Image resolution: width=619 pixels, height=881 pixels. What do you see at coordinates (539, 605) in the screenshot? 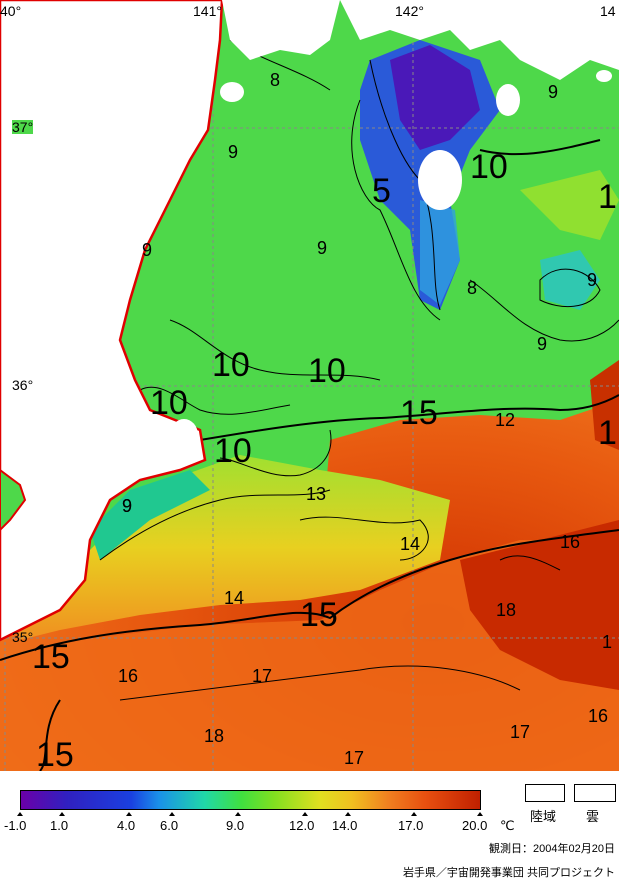
I see `red-zone` at bounding box center [539, 605].